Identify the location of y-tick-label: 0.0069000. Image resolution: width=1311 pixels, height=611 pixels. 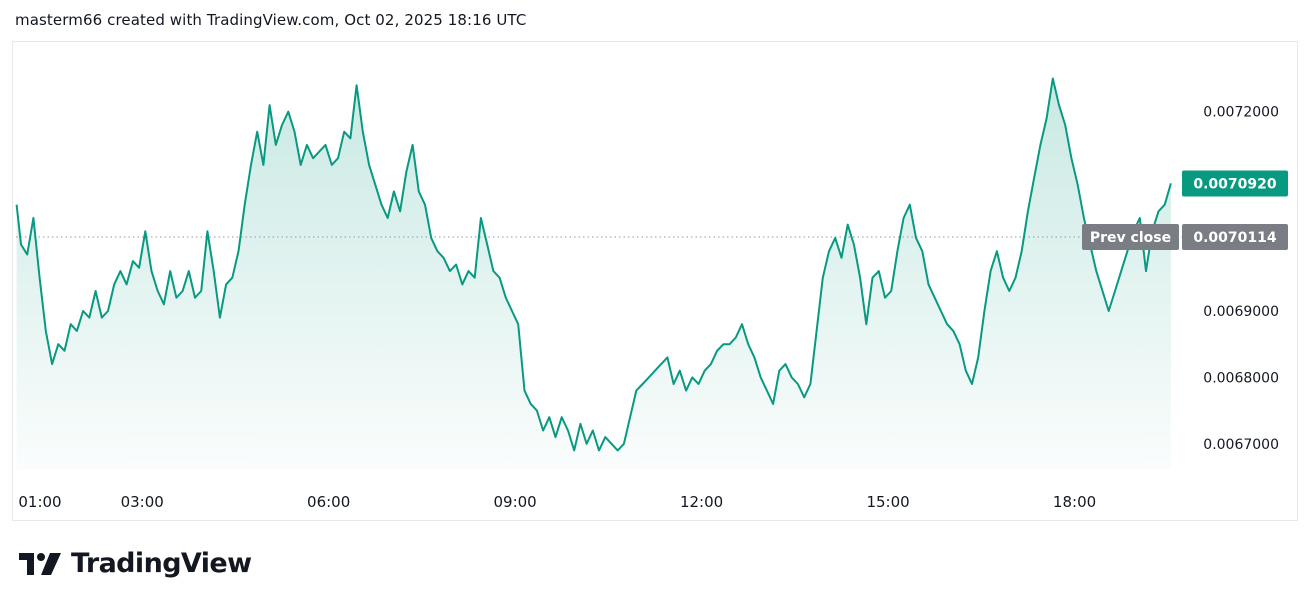
(1241, 312).